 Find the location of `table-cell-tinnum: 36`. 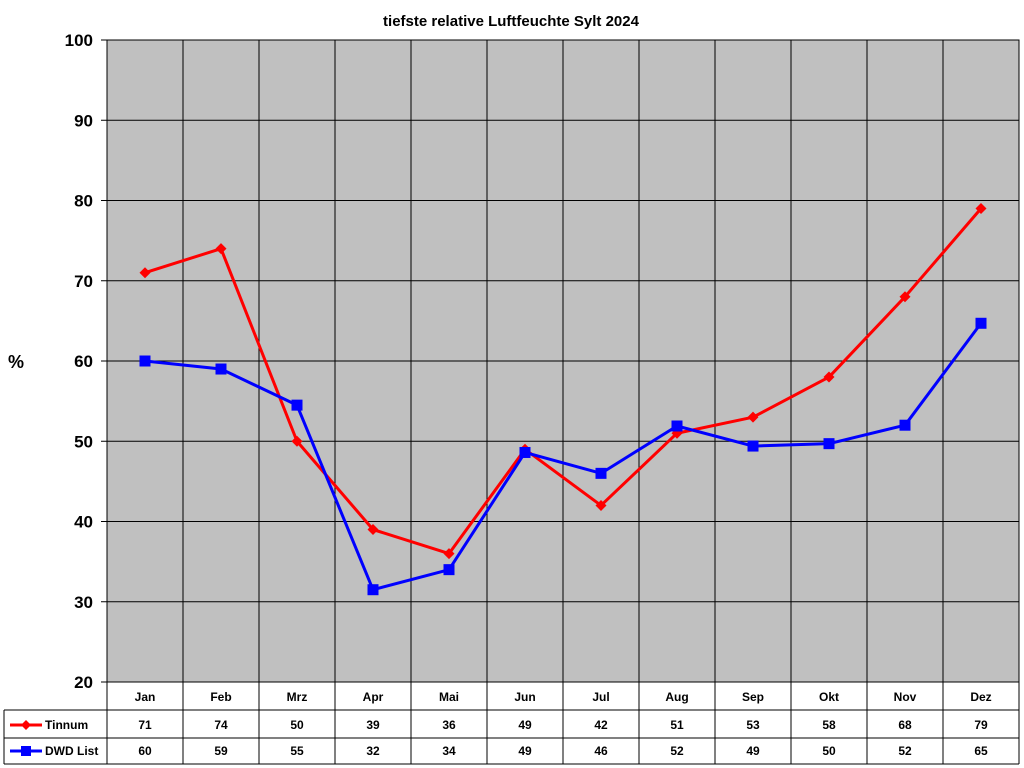

table-cell-tinnum: 36 is located at coordinates (449, 725).